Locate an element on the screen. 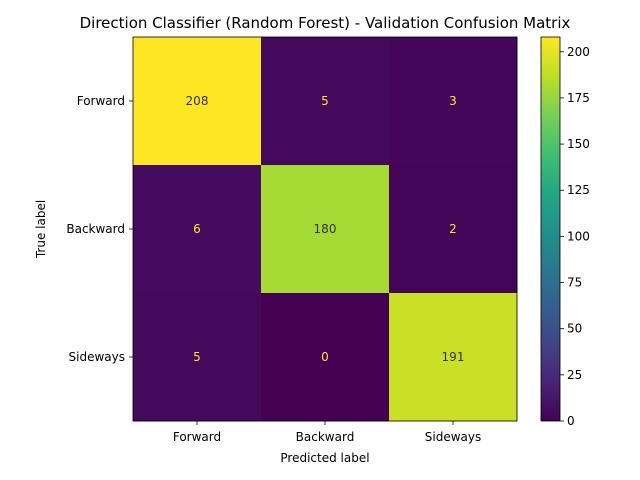 The width and height of the screenshot is (640, 480). colorbar is located at coordinates (550, 229).